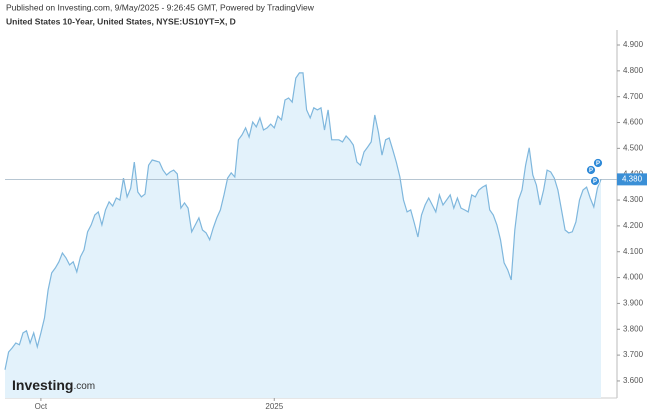 The height and width of the screenshot is (415, 650). Describe the element at coordinates (633, 199) in the screenshot. I see `y-tick-label: 4.300` at that location.